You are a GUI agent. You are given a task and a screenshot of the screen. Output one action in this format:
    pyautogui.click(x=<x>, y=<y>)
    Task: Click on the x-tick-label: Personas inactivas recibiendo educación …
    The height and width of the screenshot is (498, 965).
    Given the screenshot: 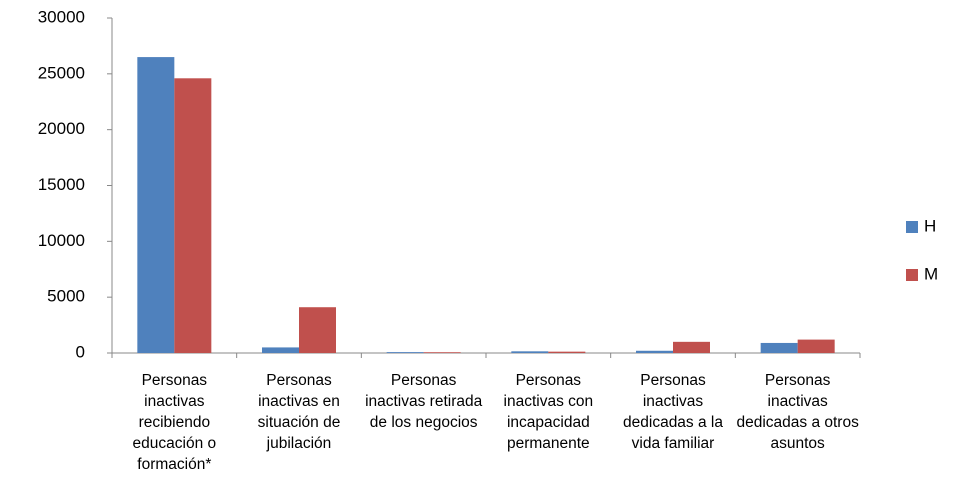 What is the action you would take?
    pyautogui.click(x=174, y=422)
    